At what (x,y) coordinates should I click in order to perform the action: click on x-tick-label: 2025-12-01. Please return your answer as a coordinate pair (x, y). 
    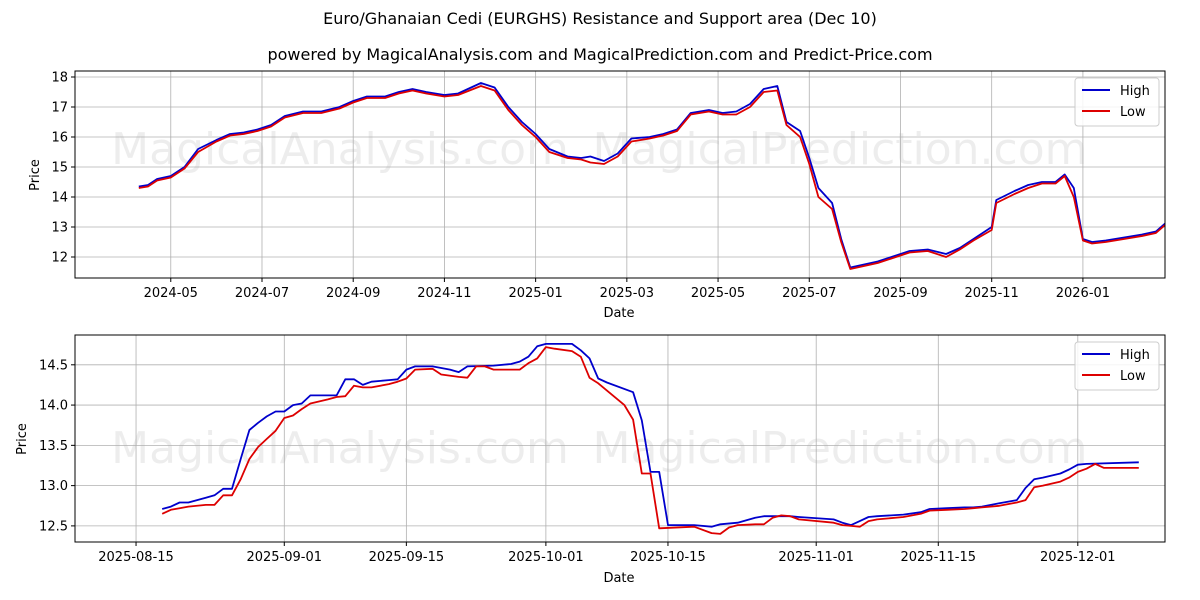
    Looking at the image, I should click on (1078, 557).